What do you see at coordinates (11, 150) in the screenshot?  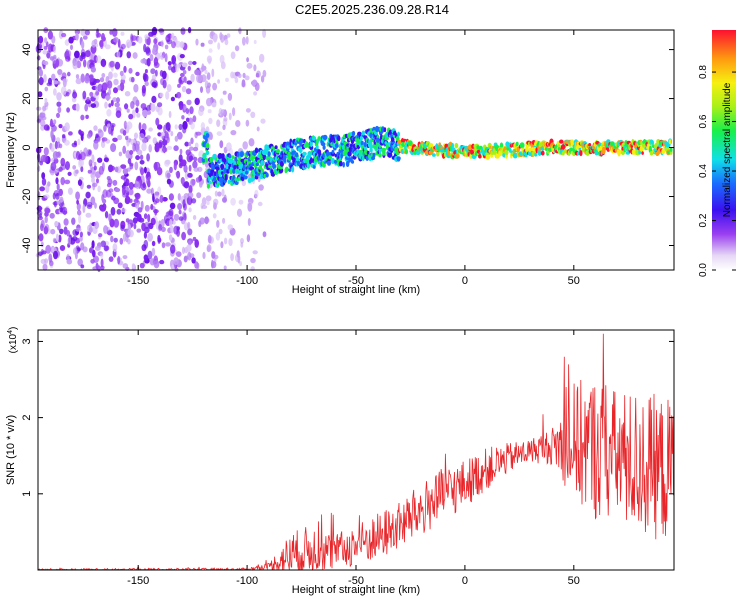 I see `spectrogram-y-label: Frequency (Hz)` at bounding box center [11, 150].